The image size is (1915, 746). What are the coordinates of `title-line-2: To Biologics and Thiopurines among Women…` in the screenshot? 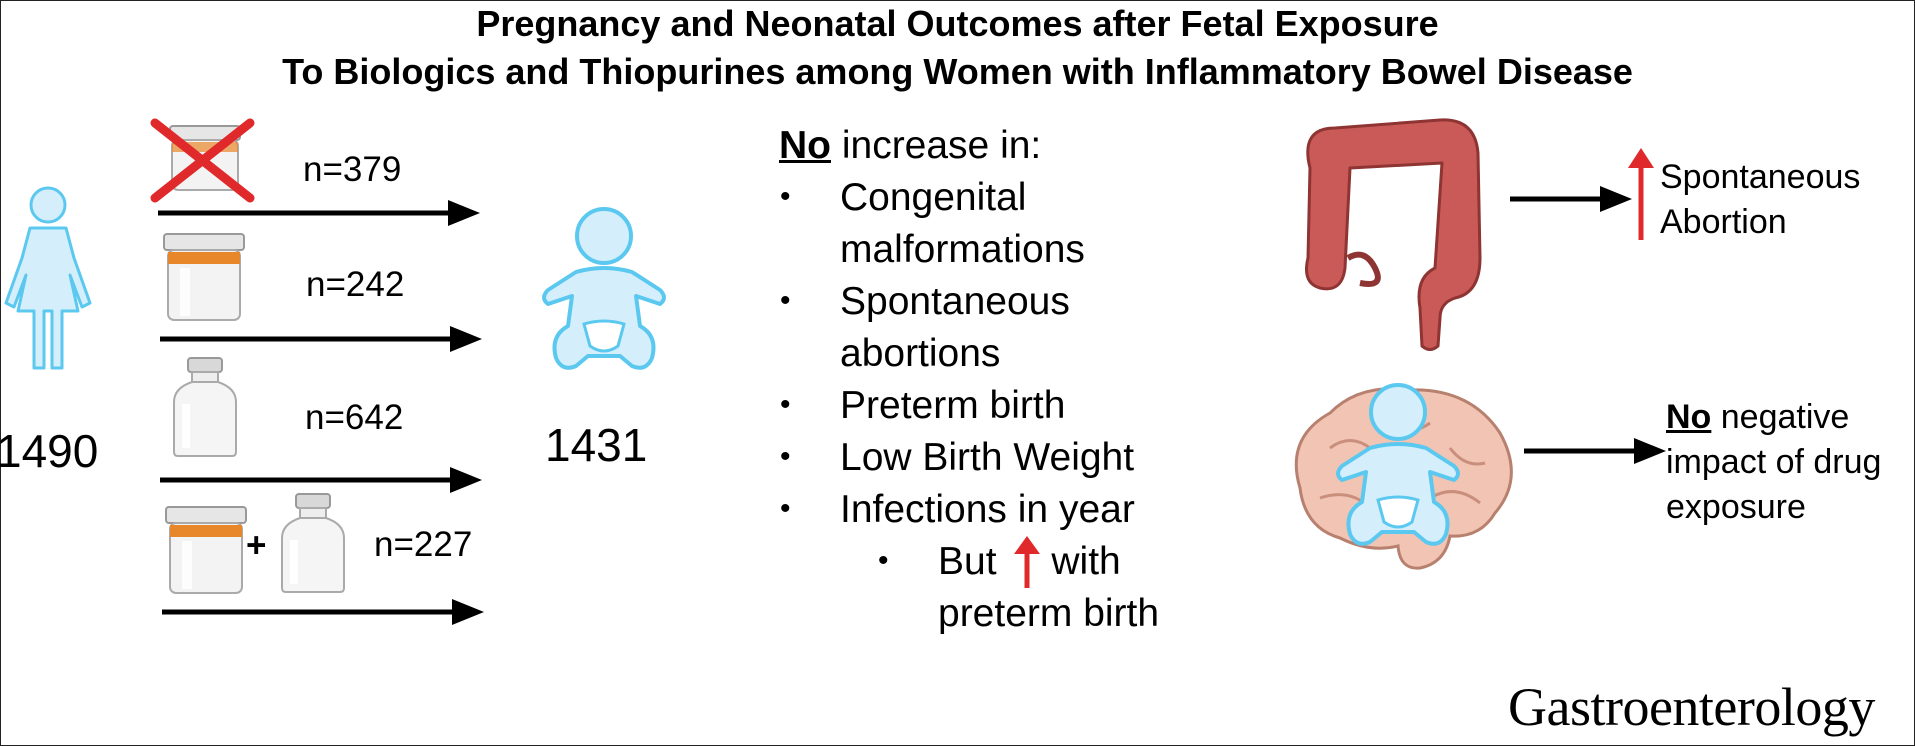 It's located at (957, 71).